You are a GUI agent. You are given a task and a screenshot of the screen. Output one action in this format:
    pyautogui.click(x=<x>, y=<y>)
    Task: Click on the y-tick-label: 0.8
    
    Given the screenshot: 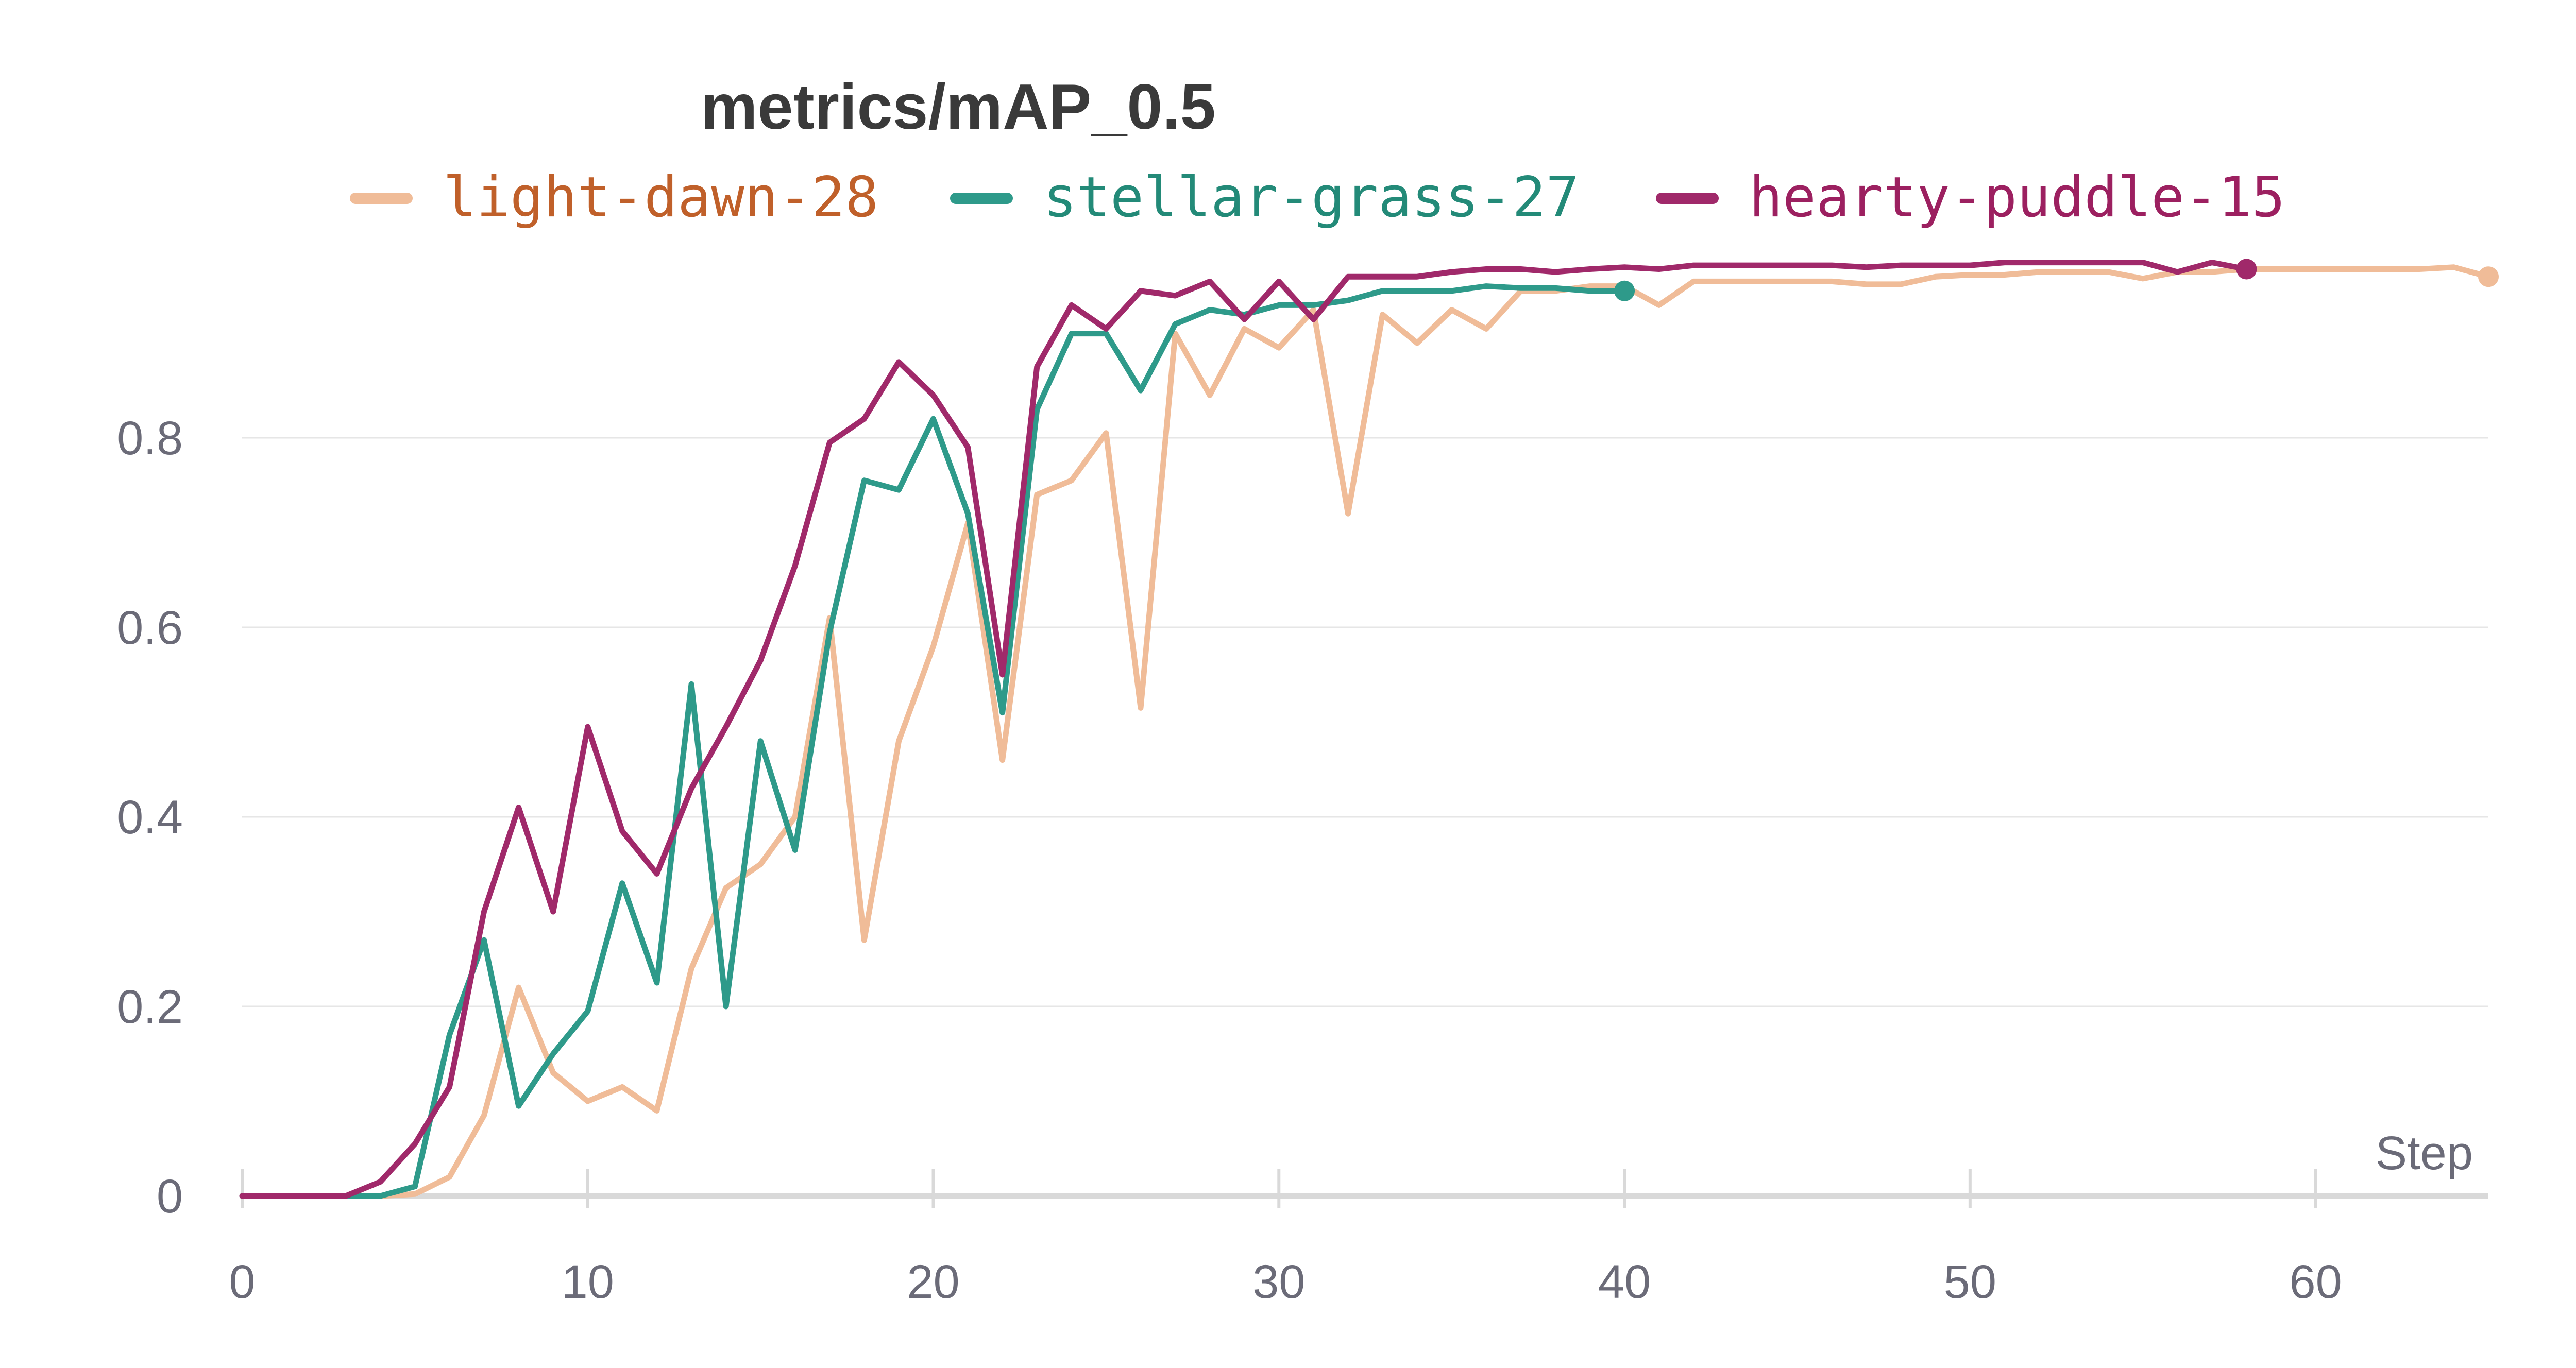 What is the action you would take?
    pyautogui.click(x=150, y=438)
    